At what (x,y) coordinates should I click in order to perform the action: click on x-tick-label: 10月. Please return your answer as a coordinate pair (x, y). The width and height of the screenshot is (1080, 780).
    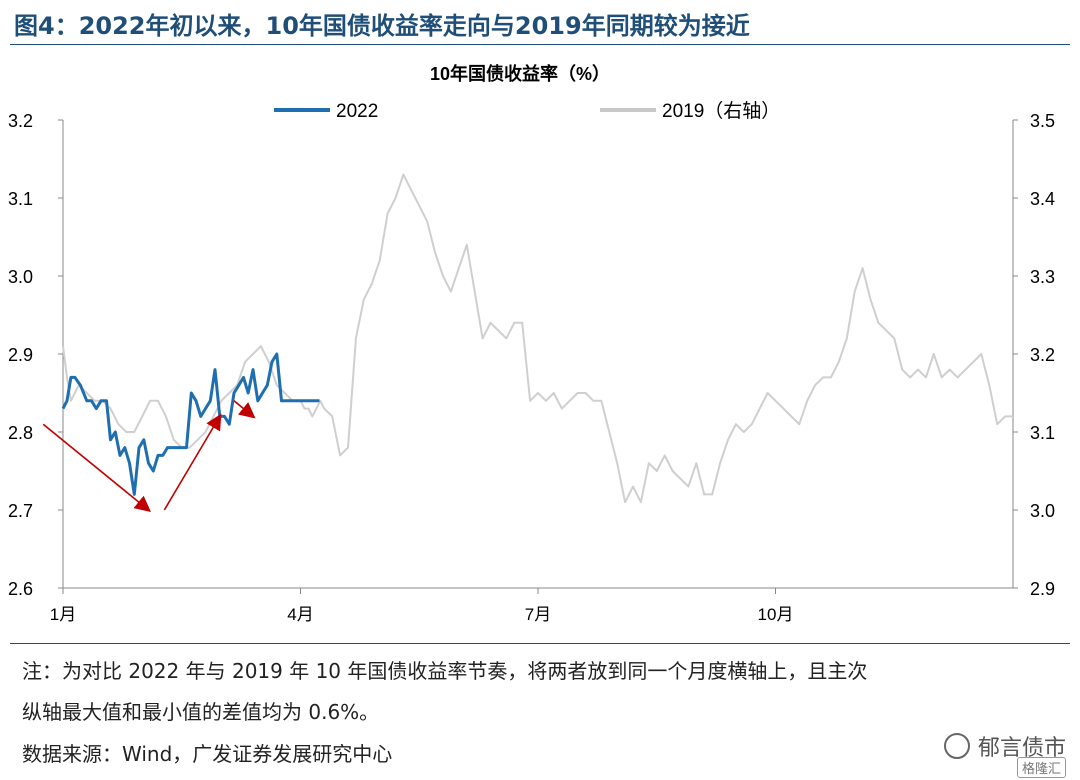
    Looking at the image, I should click on (776, 614).